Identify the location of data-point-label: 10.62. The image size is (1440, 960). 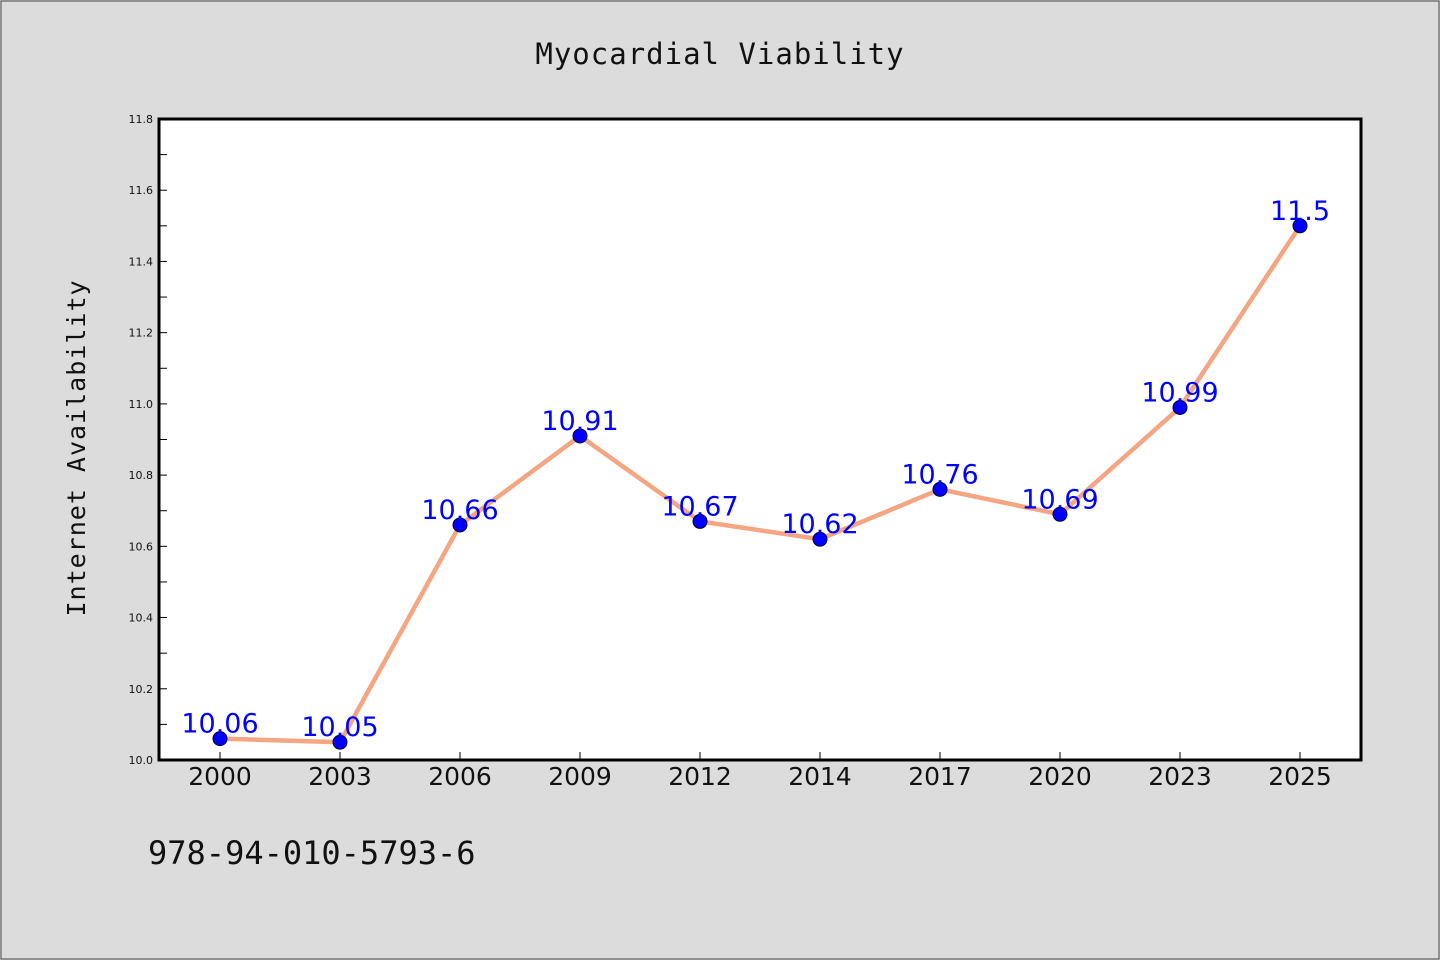
(819, 524).